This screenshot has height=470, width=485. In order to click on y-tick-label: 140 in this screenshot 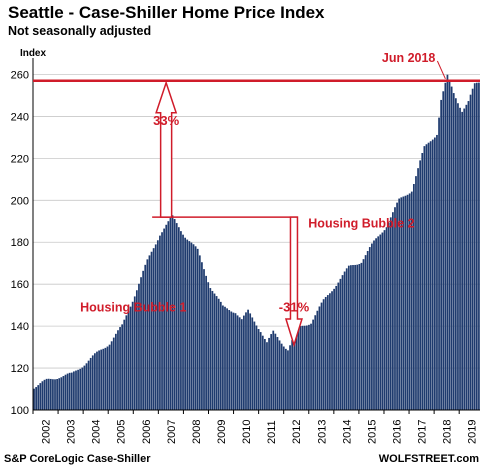, I will do `click(20, 327)`.